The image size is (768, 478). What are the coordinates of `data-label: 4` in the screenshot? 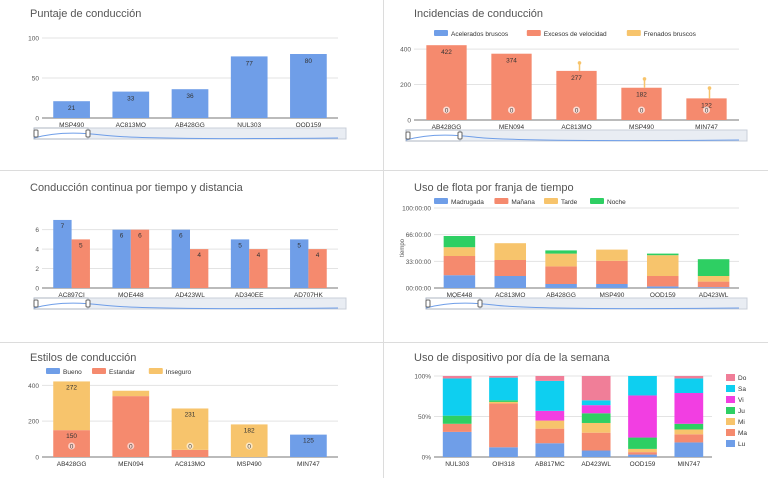 It's located at (318, 255).